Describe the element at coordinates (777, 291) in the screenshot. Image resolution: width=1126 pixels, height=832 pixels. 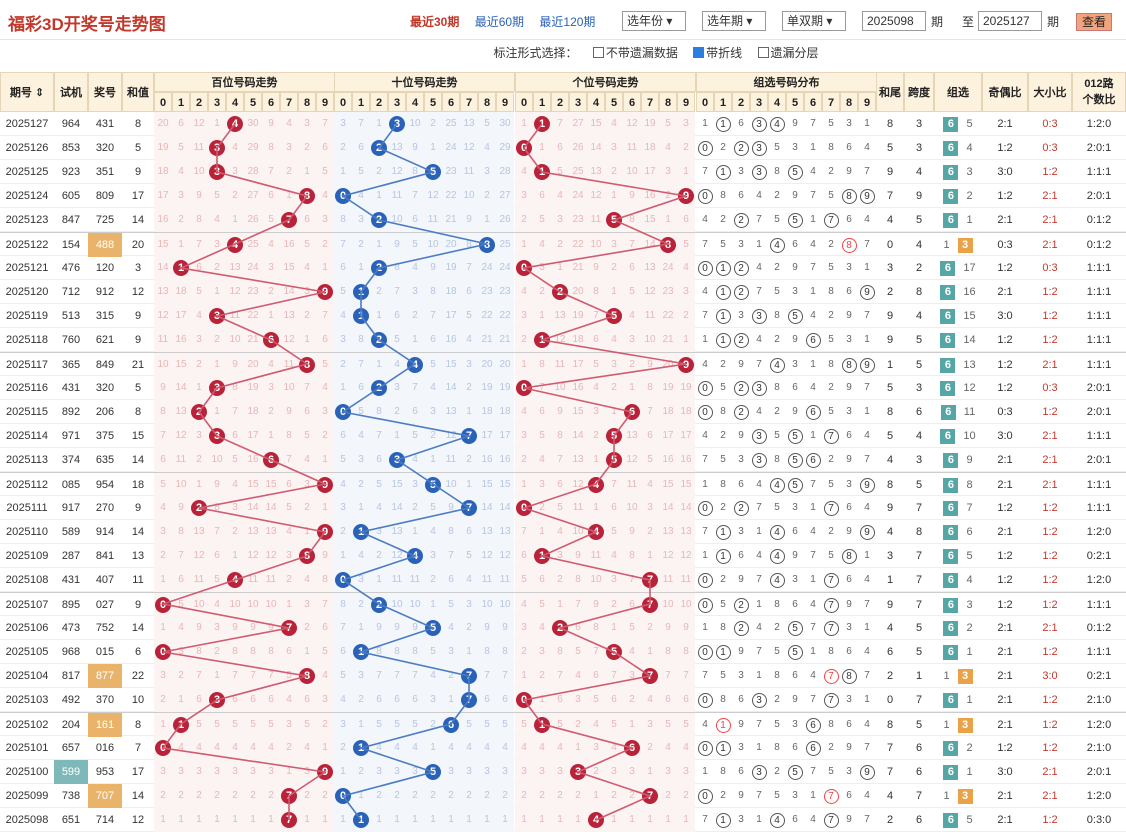
I see `group-missing: 5` at that location.